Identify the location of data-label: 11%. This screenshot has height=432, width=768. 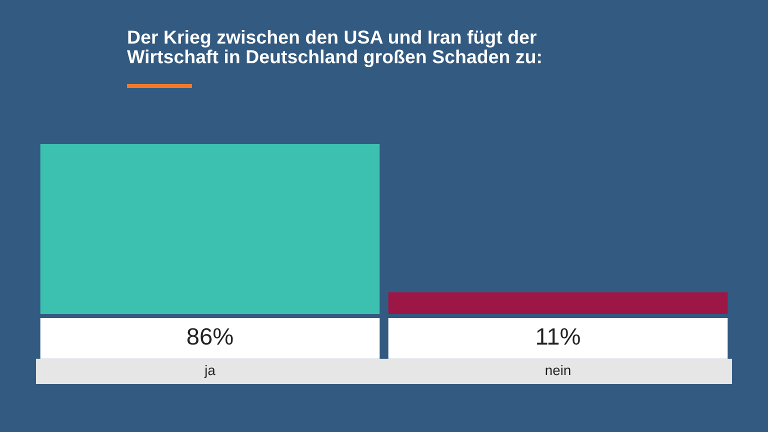
(558, 336).